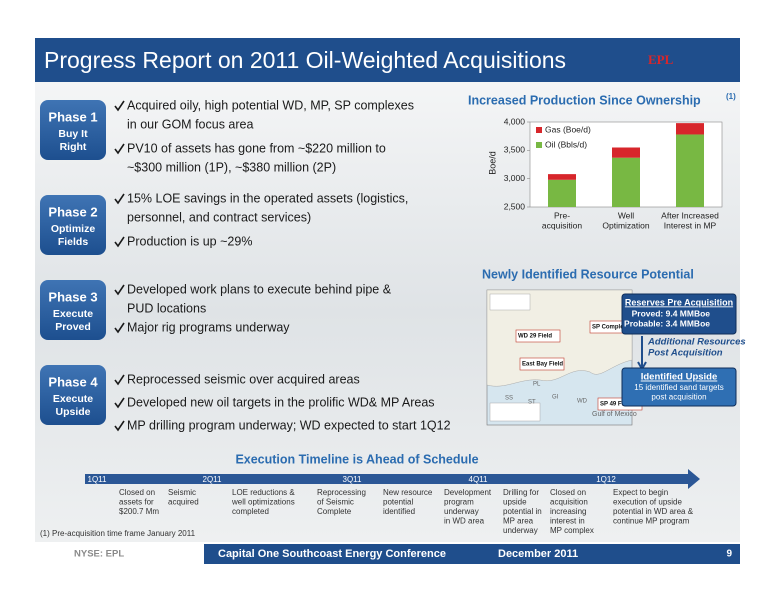 The width and height of the screenshot is (776, 600). I want to click on x-tick-label: Well, so click(626, 215).